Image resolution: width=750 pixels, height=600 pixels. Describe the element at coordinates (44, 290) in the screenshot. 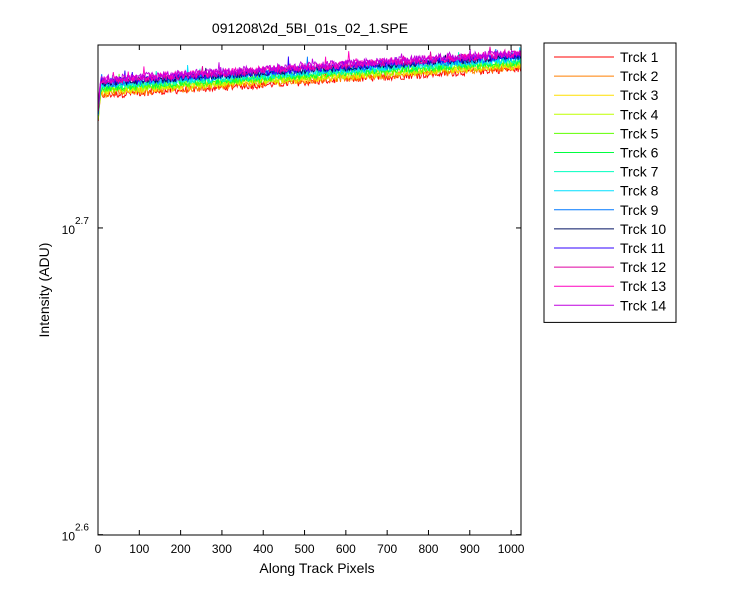

I see `y-axis-label: Intensity (ADU)` at that location.